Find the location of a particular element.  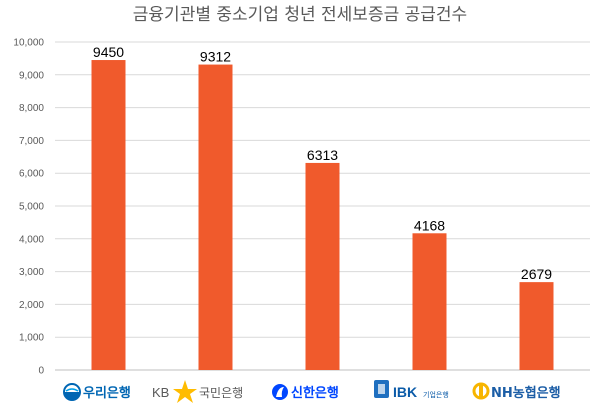

y-tick-label: 8,000 is located at coordinates (31, 108).